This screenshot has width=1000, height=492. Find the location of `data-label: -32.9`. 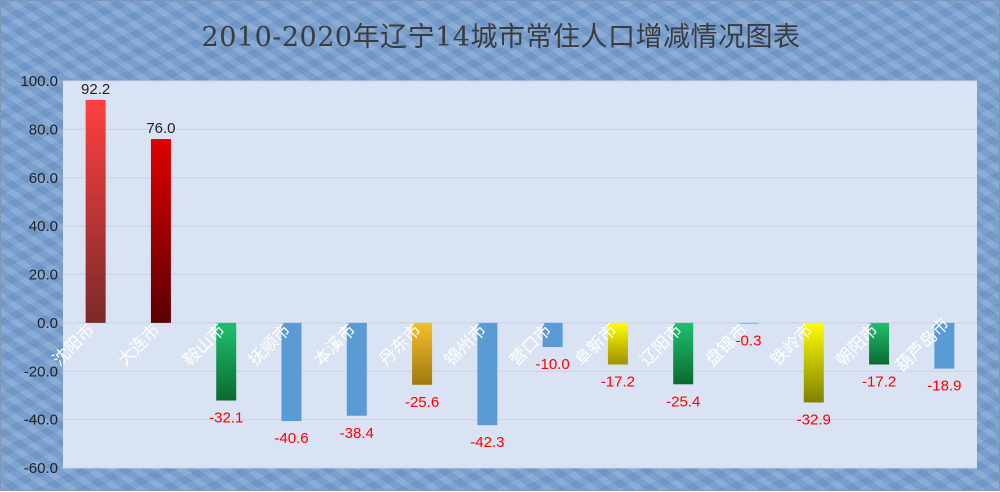

data-label: -32.9 is located at coordinates (814, 419).